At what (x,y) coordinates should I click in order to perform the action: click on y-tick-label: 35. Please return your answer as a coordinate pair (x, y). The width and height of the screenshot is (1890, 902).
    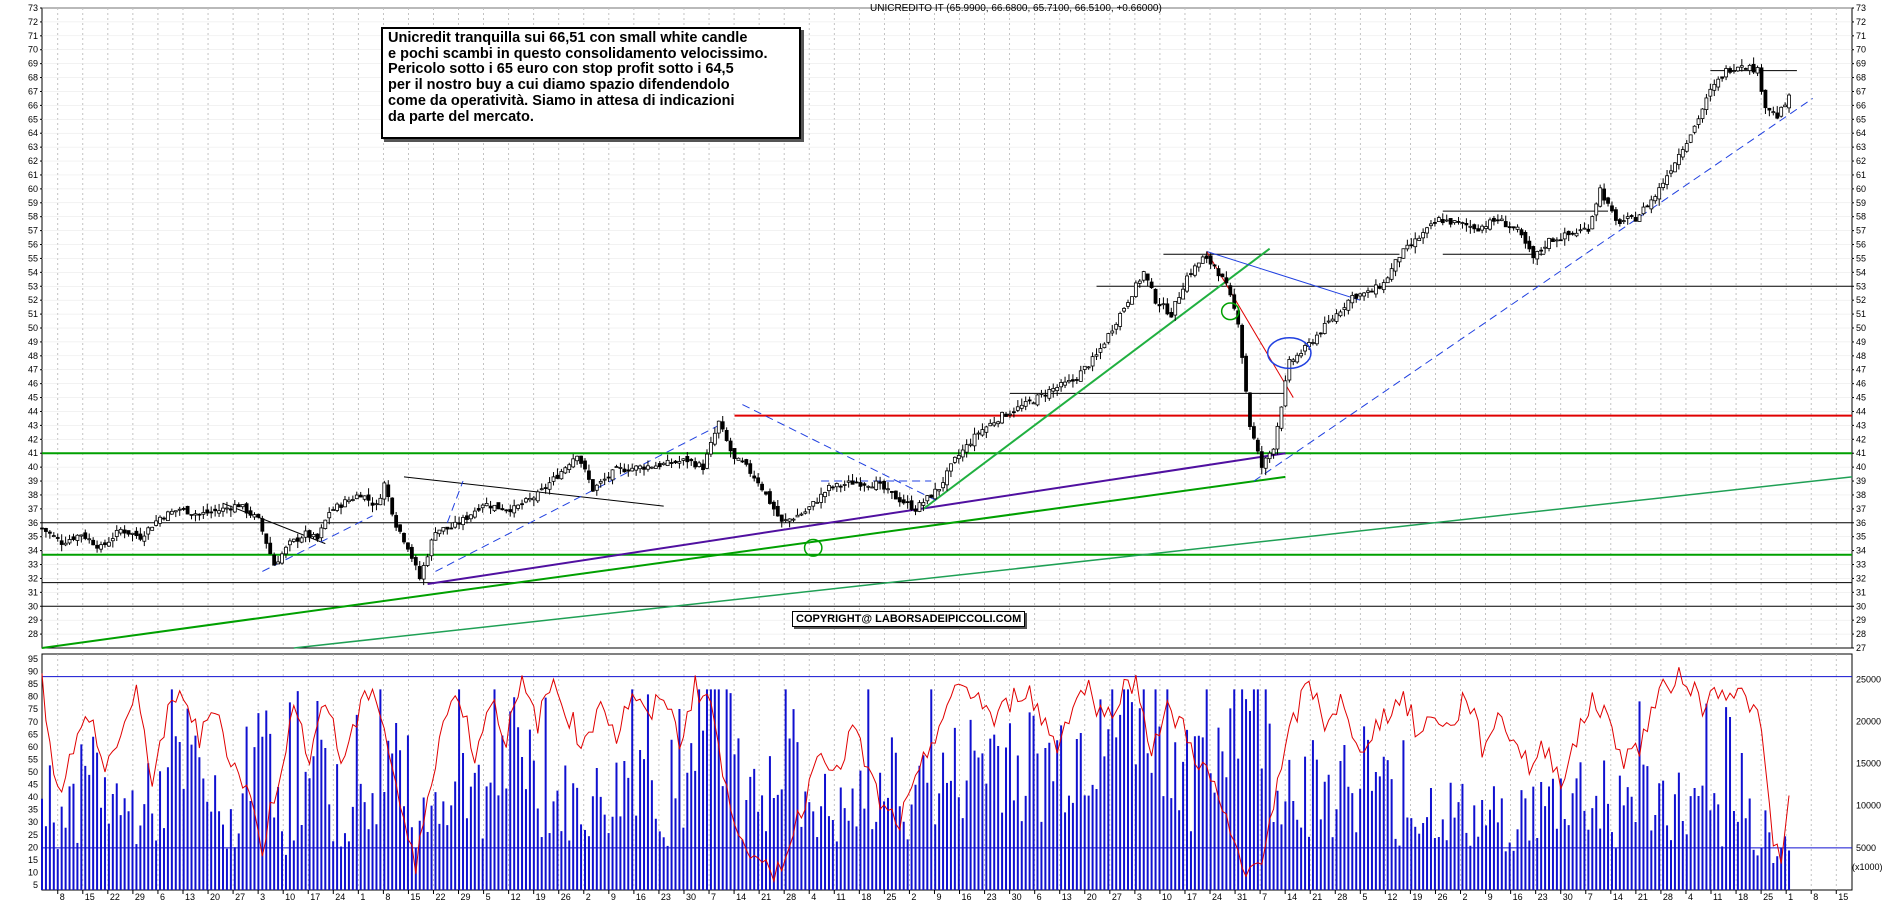
    Looking at the image, I should click on (1861, 537).